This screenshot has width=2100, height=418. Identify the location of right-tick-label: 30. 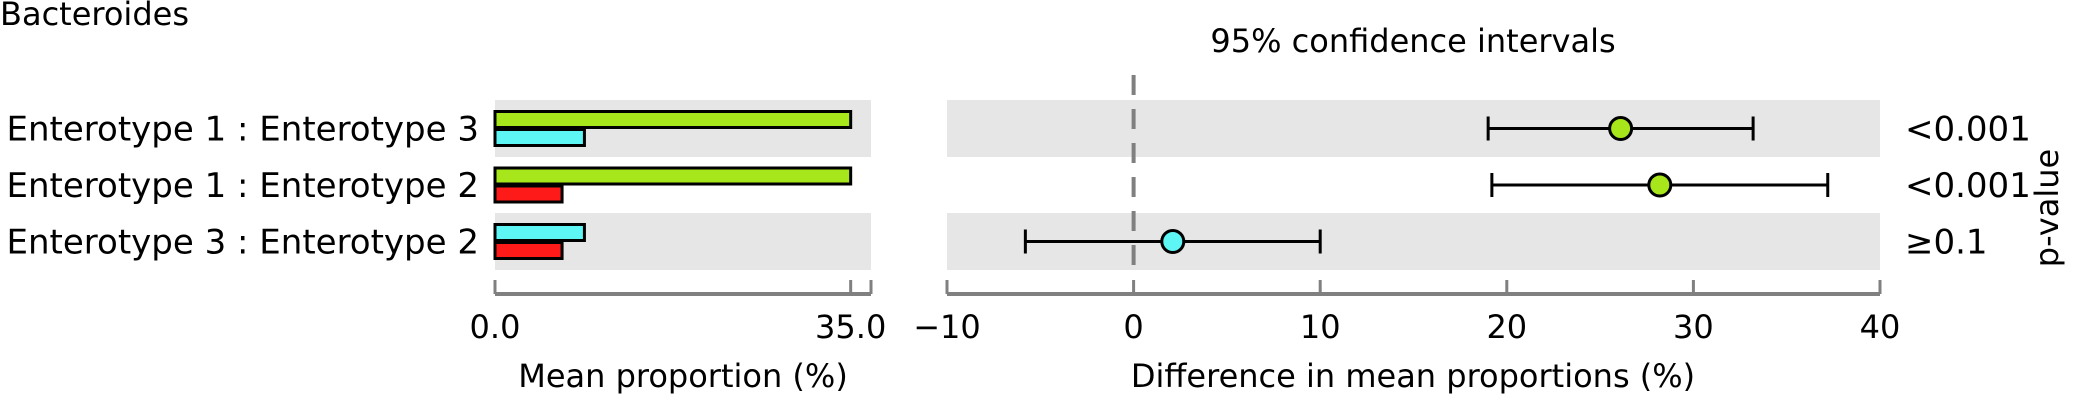
(1693, 327).